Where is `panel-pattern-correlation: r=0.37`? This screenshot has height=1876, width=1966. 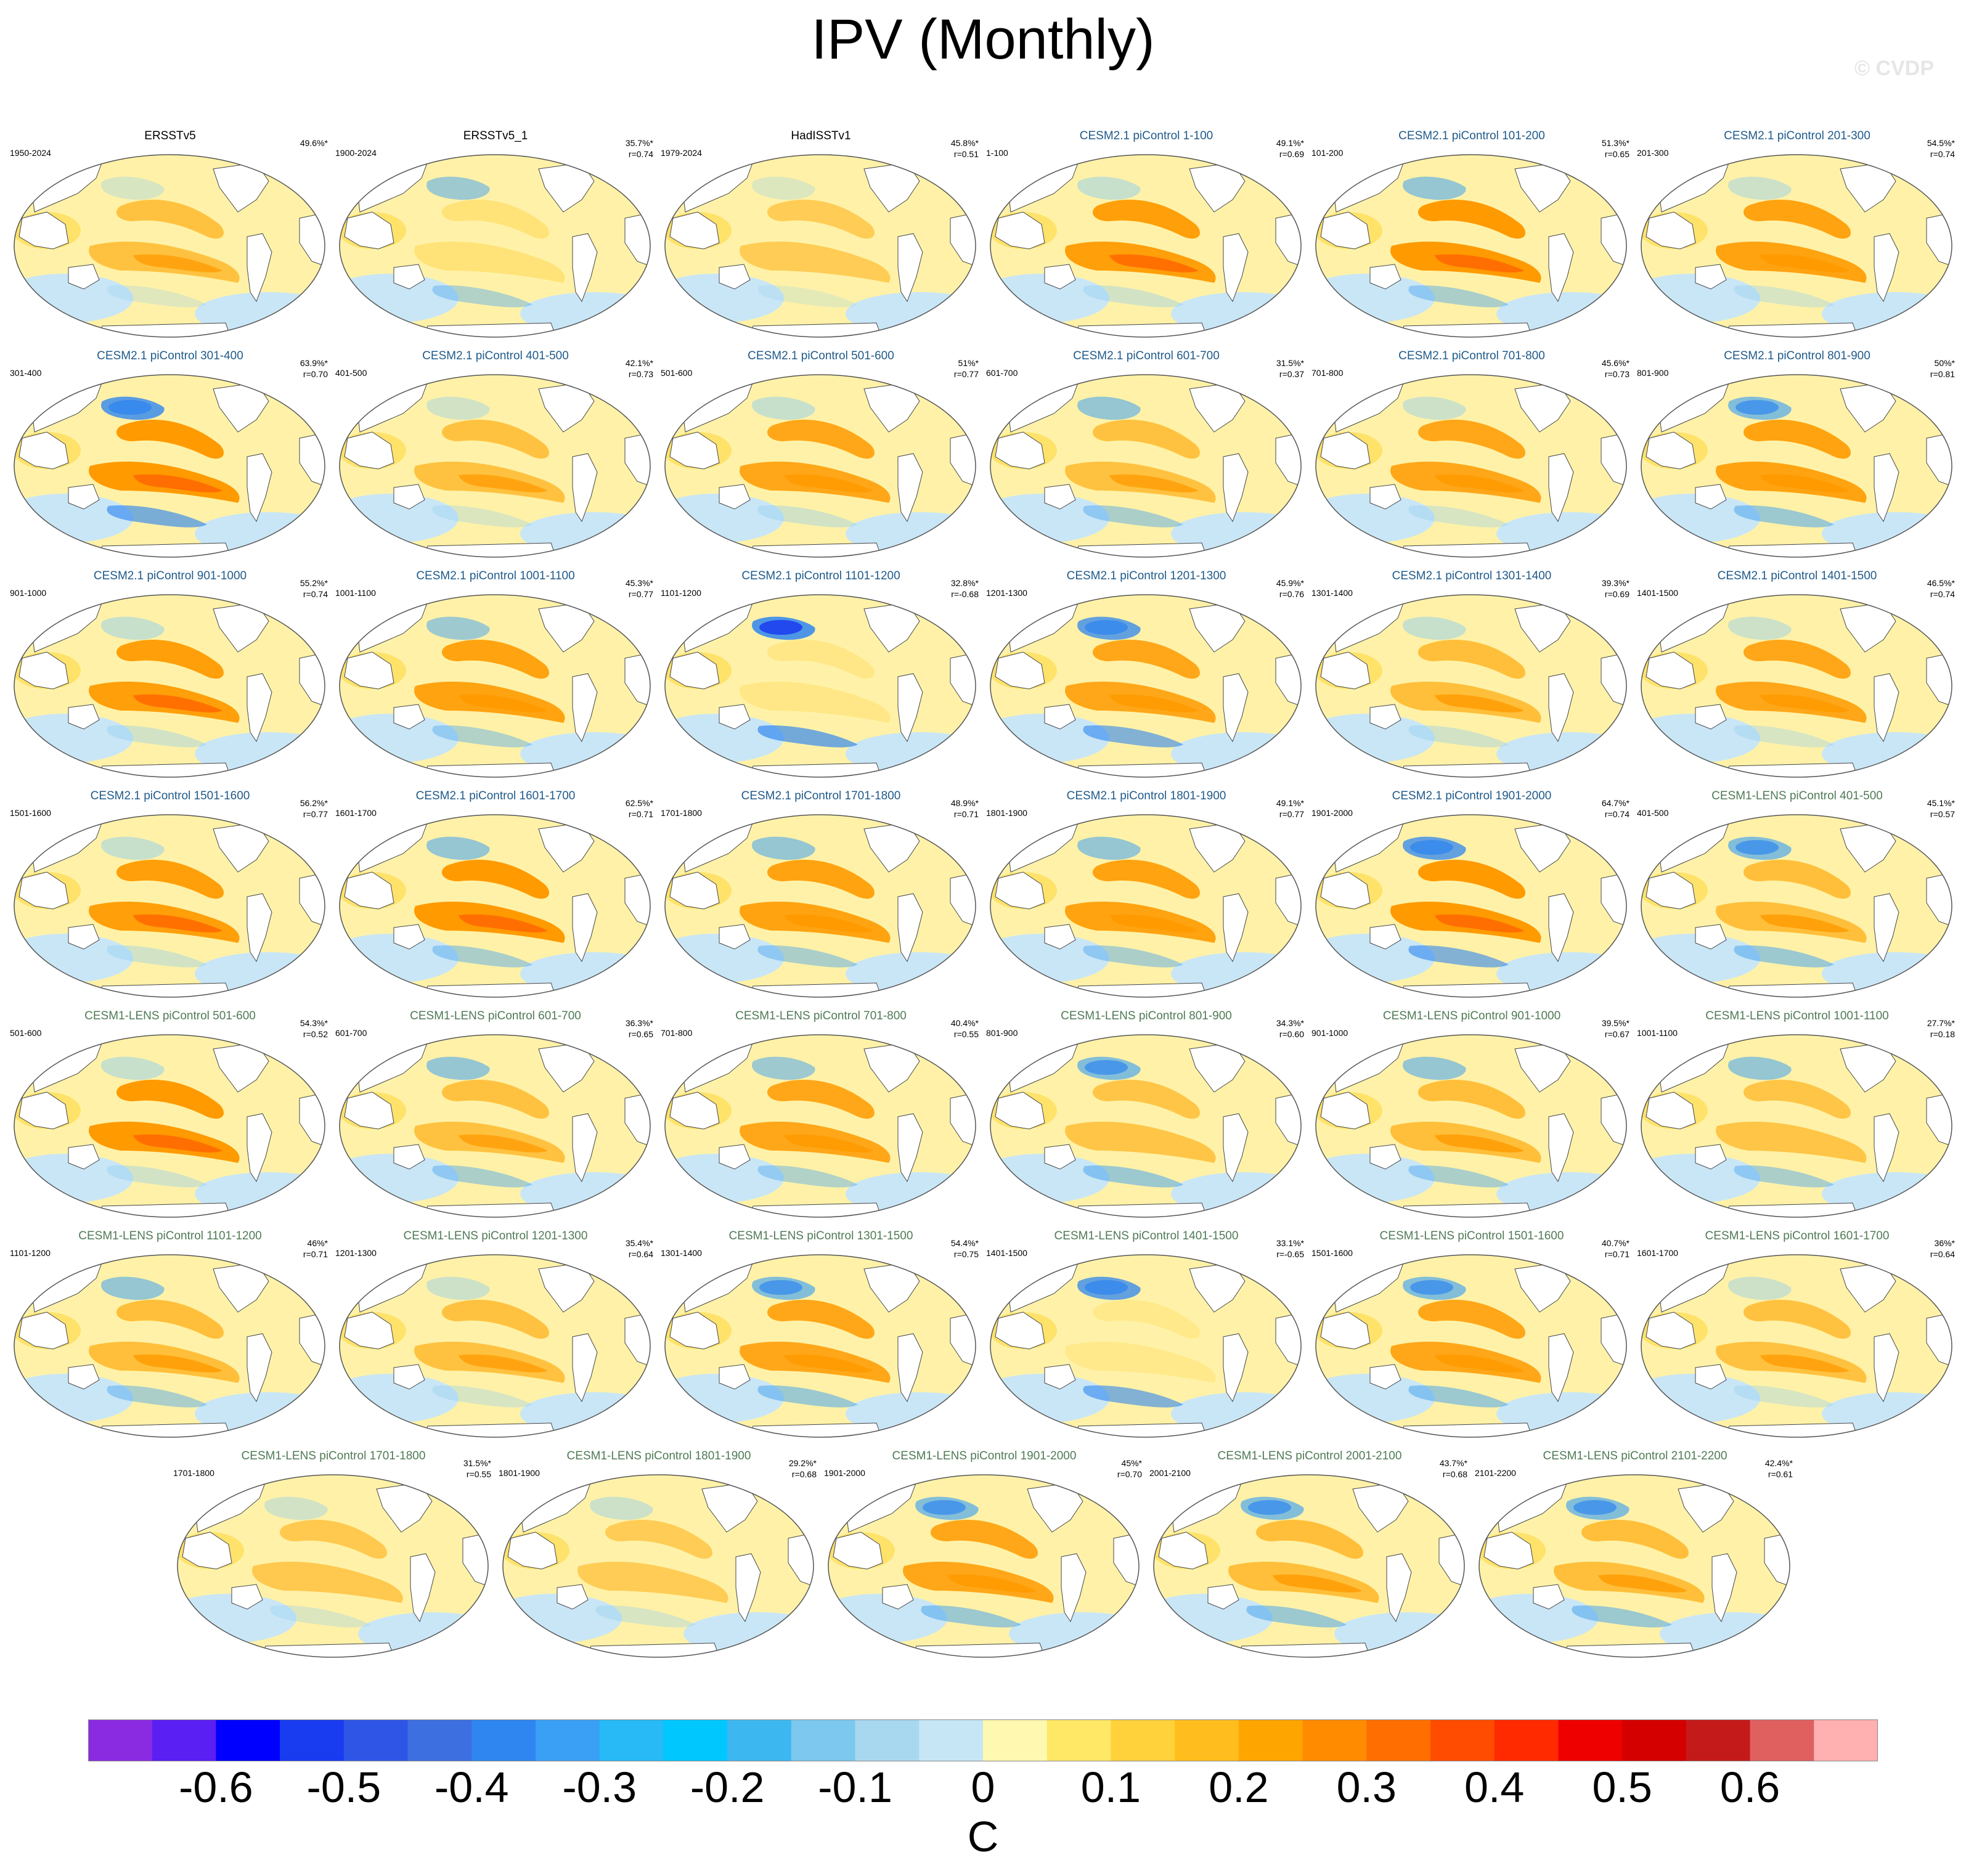 panel-pattern-correlation: r=0.37 is located at coordinates (1291, 374).